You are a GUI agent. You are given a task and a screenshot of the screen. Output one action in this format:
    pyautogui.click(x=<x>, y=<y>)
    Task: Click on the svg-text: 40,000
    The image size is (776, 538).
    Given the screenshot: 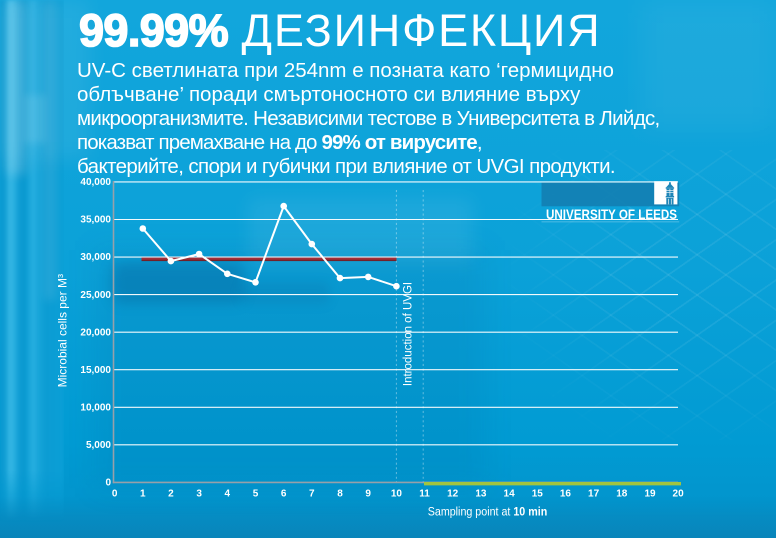 What is the action you would take?
    pyautogui.click(x=95, y=182)
    